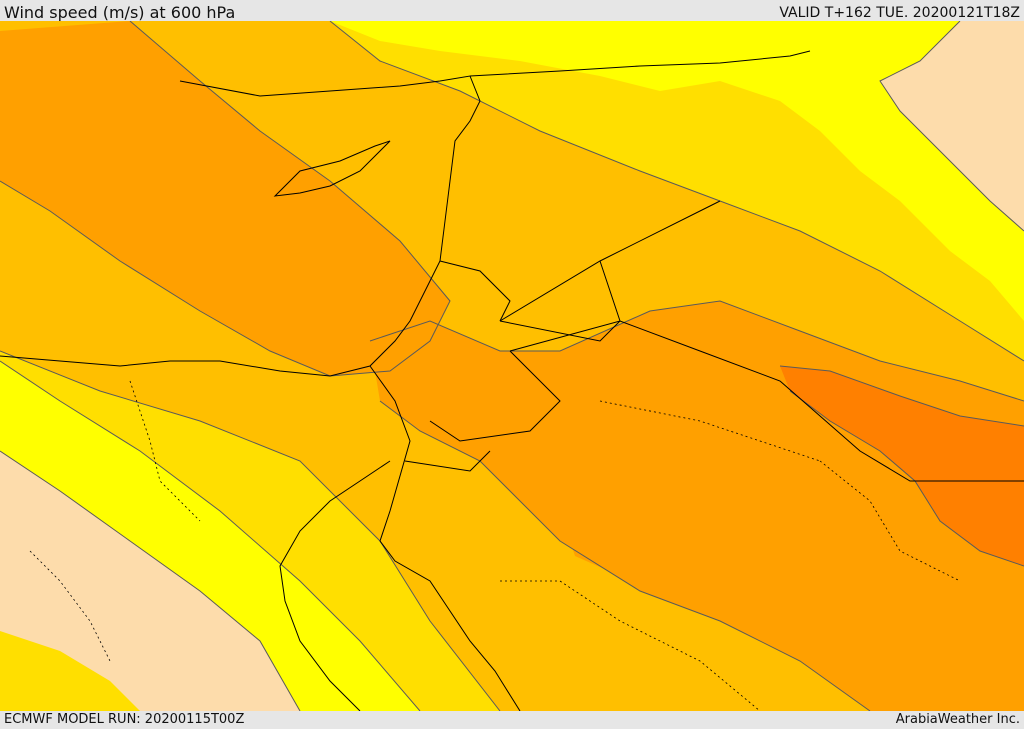 Image resolution: width=1024 pixels, height=729 pixels. Describe the element at coordinates (680, 588) in the screenshot. I see `band-orange-streak` at that location.